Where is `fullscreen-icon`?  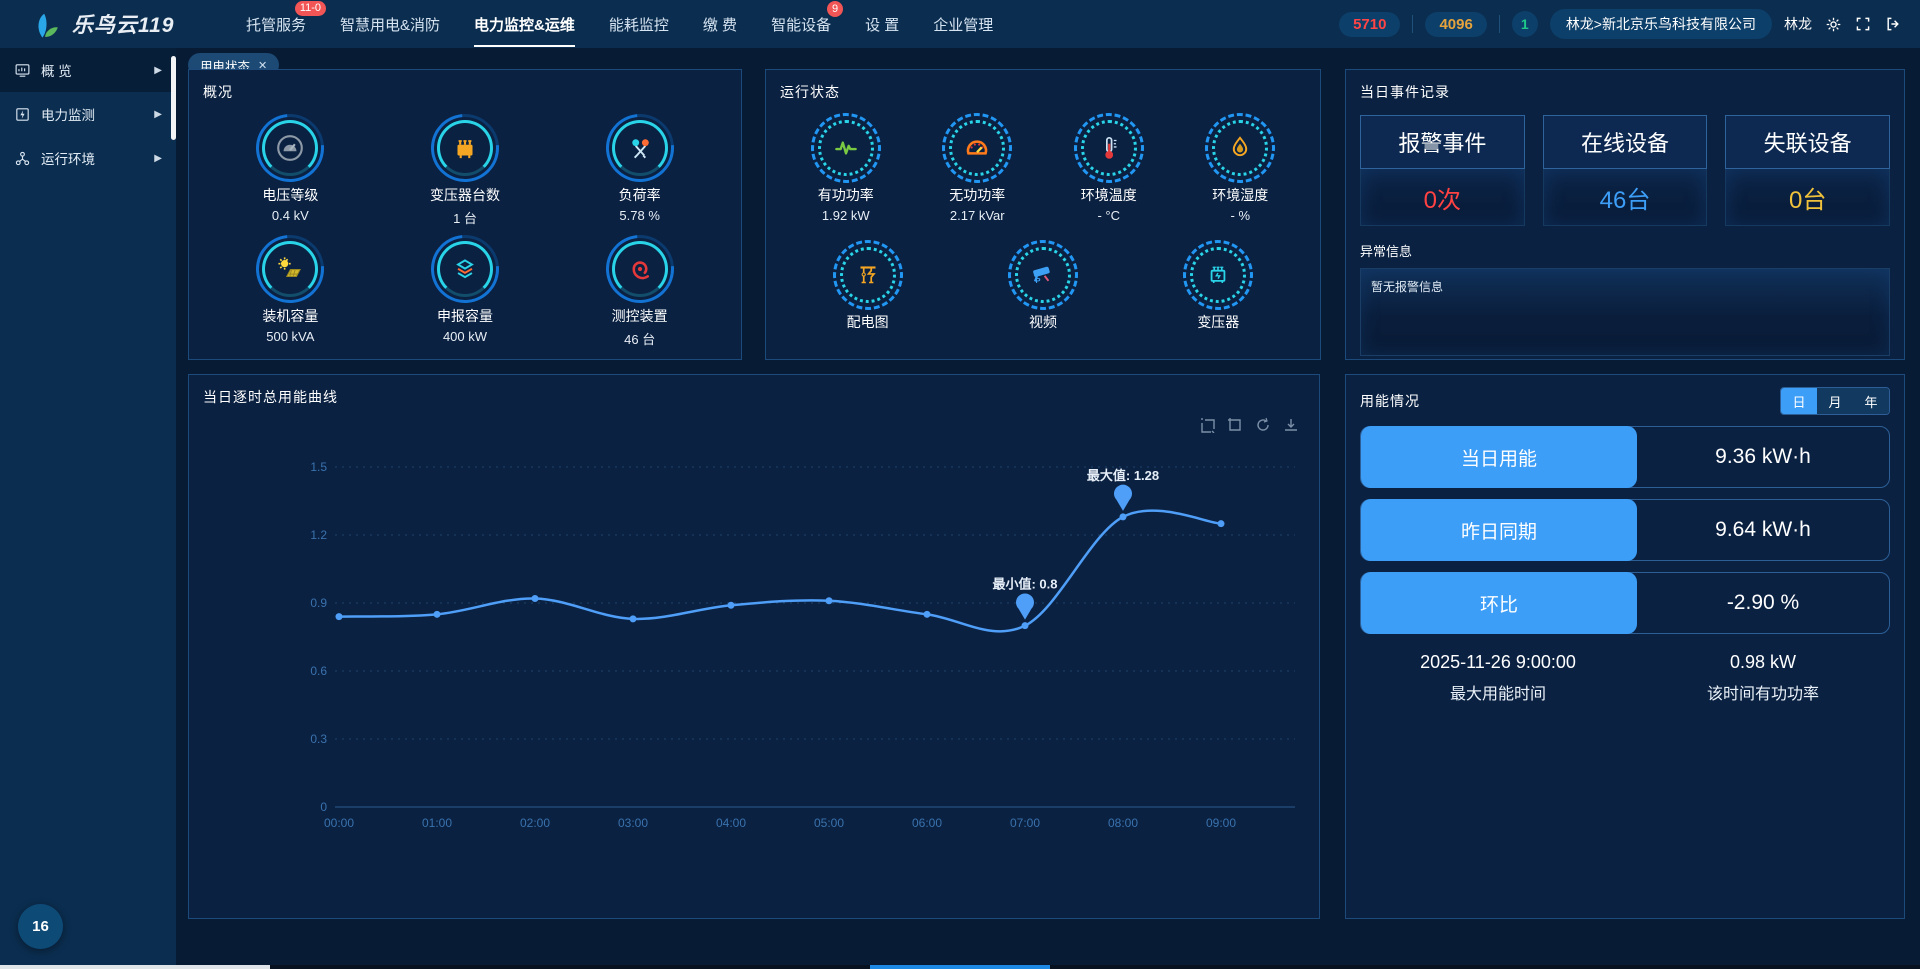
fullscreen-icon is located at coordinates (1863, 24).